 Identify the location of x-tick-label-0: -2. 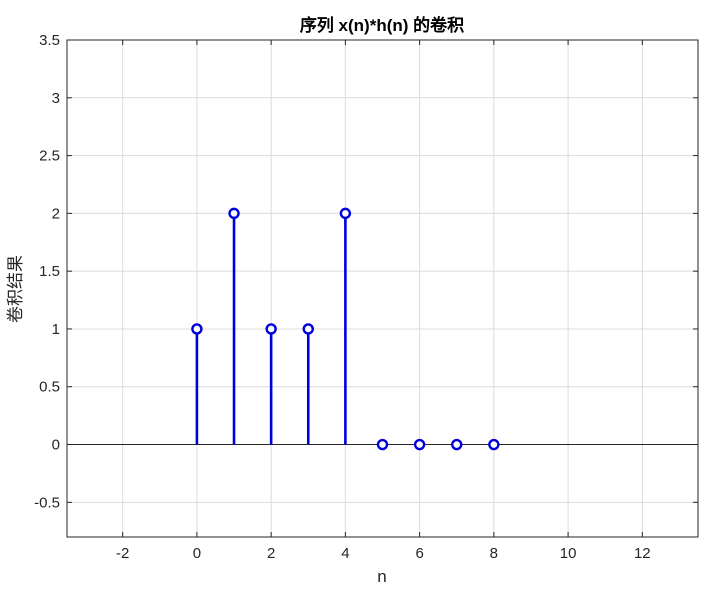
(122, 553).